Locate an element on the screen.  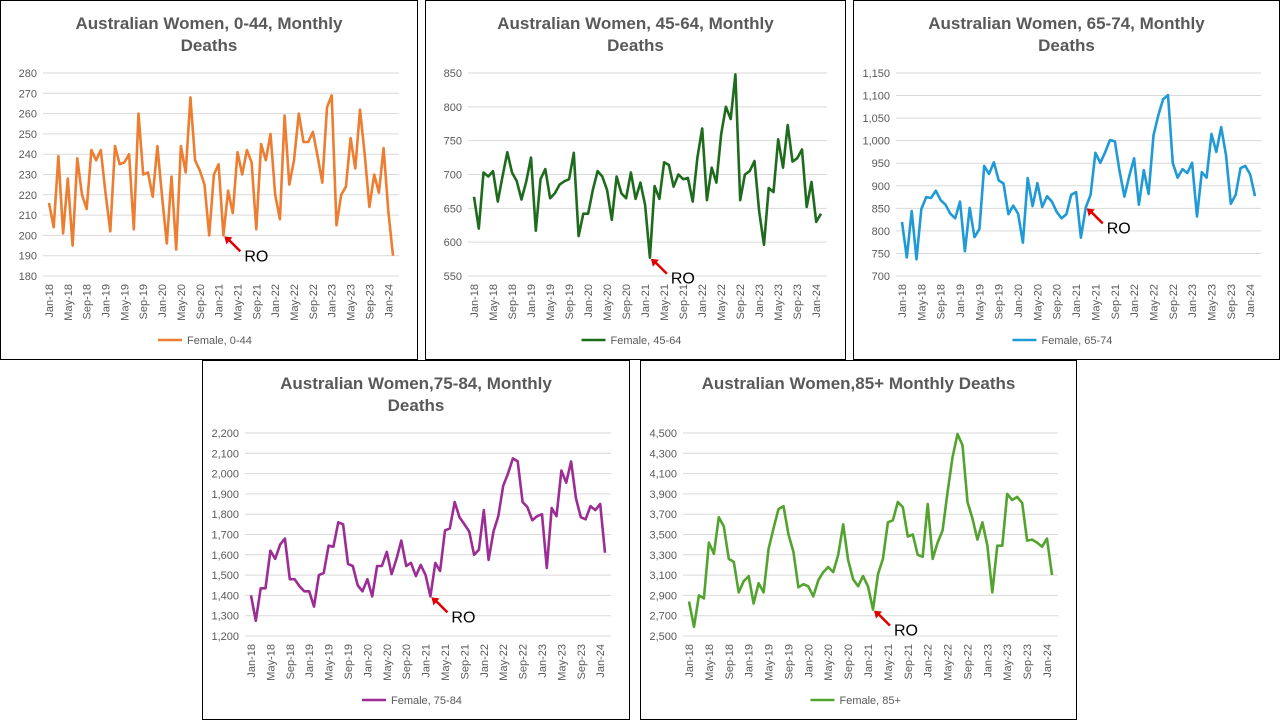
y-tick-label: 2,100 is located at coordinates (225, 454).